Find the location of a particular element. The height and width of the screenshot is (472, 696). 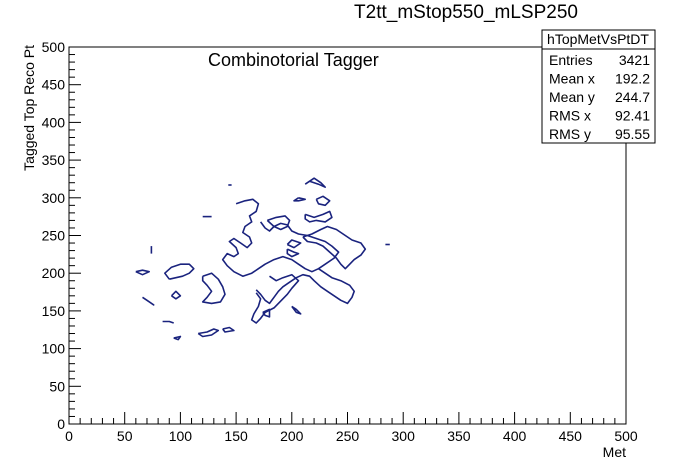

y-tick-label: 300 is located at coordinates (54, 198).